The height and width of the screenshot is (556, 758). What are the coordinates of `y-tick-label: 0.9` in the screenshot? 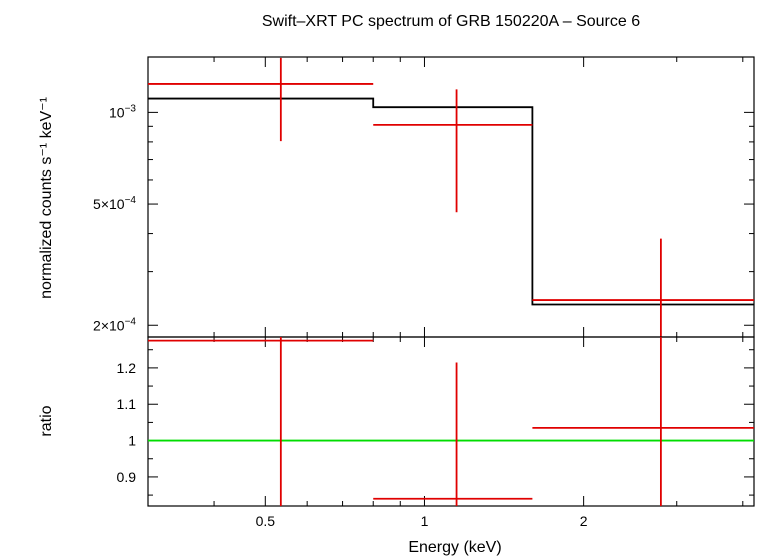 It's located at (127, 477).